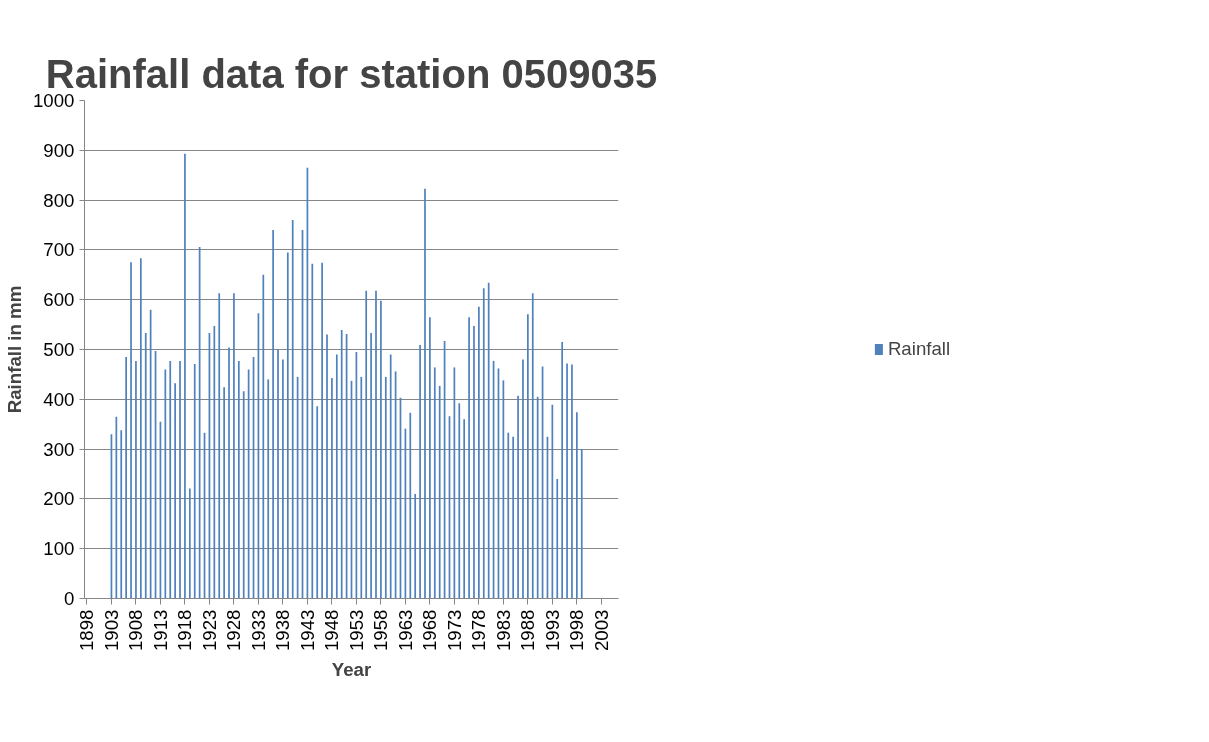 Image resolution: width=1209 pixels, height=742 pixels. I want to click on x-tick-label: 1993, so click(552, 630).